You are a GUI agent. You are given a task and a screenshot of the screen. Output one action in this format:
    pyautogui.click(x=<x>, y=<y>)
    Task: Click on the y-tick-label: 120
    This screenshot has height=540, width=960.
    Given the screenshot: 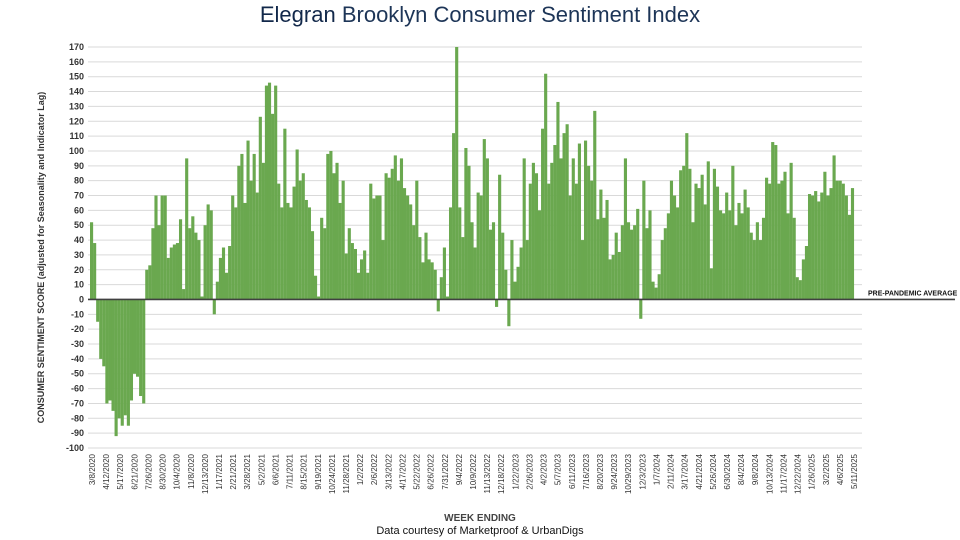 What is the action you would take?
    pyautogui.click(x=76, y=121)
    